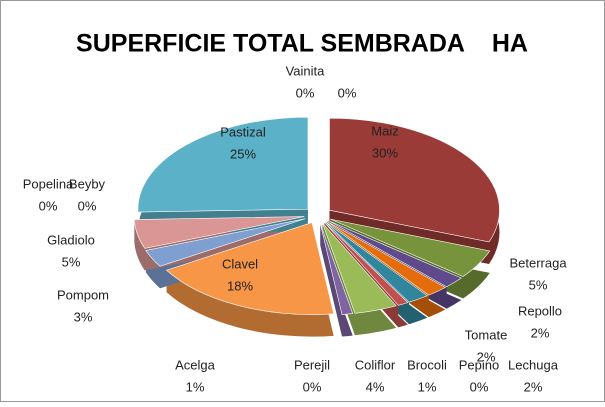  What do you see at coordinates (375, 386) in the screenshot?
I see `value-label: 4%` at bounding box center [375, 386].